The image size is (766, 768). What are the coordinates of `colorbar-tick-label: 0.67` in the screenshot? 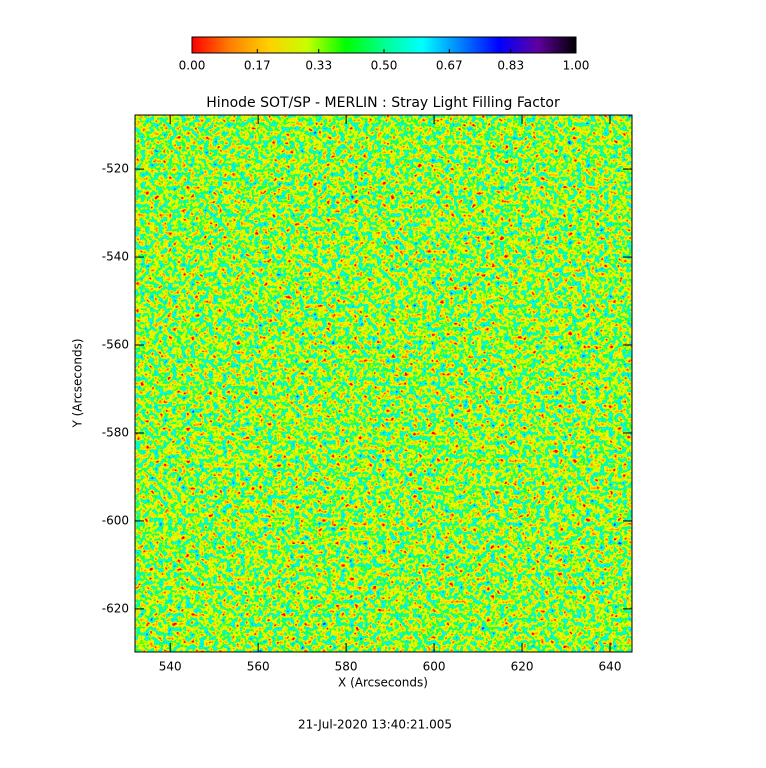 It's located at (449, 66).